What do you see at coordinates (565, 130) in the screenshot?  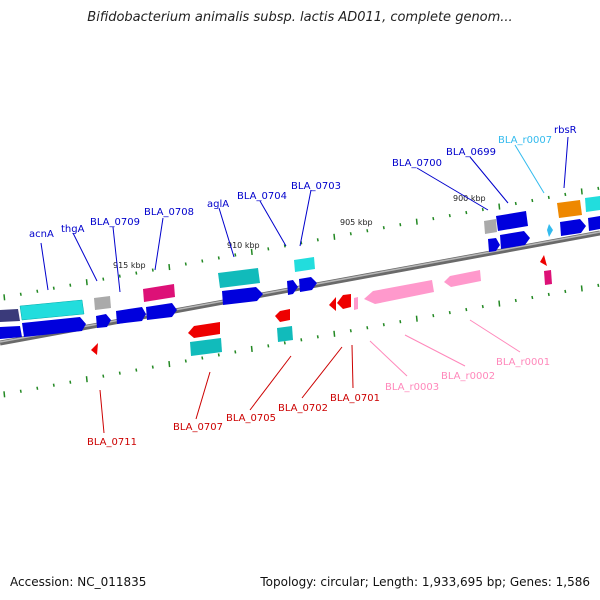 I see `gene-label-rbsR: rbsR` at bounding box center [565, 130].